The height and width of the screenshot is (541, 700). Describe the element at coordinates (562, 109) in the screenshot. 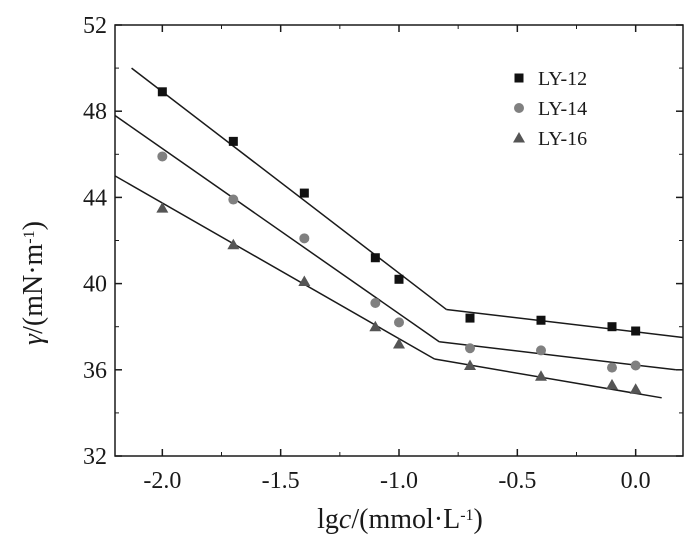

I see `legend-label-ly-14: LY-14` at that location.